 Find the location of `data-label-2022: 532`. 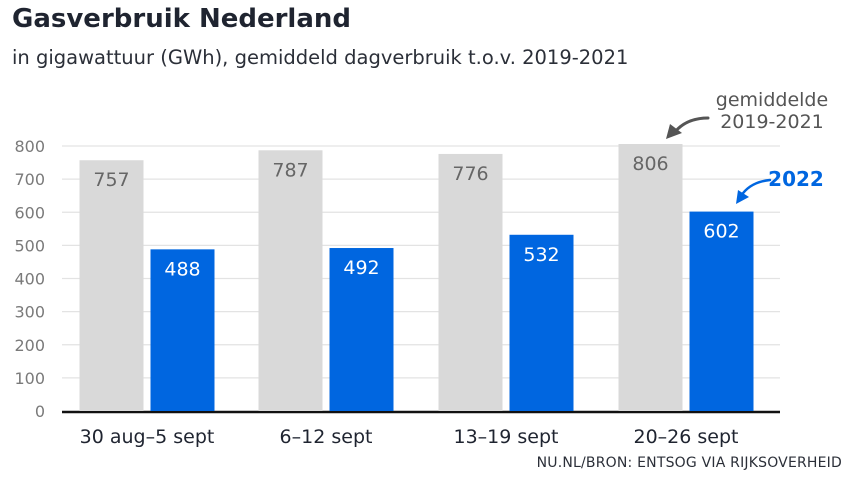

data-label-2022: 532 is located at coordinates (541, 255).